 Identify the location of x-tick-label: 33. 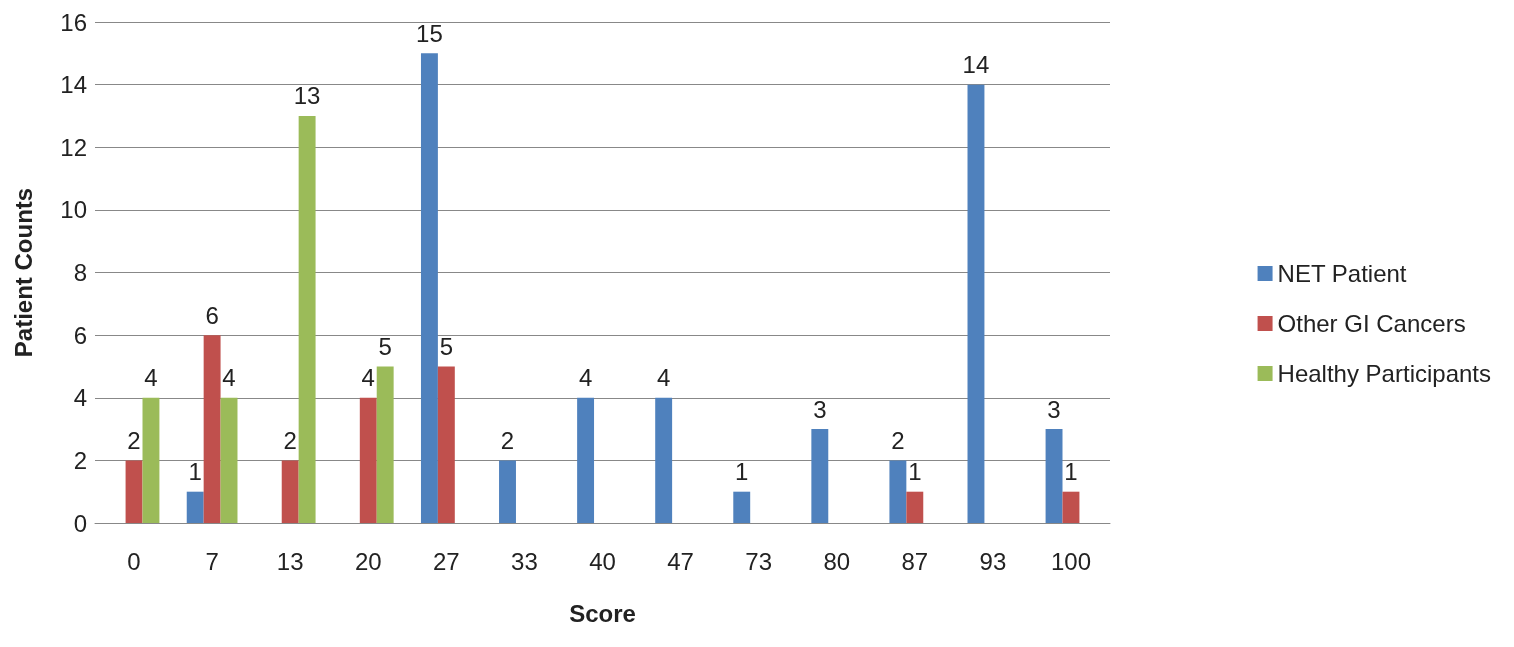
(524, 561).